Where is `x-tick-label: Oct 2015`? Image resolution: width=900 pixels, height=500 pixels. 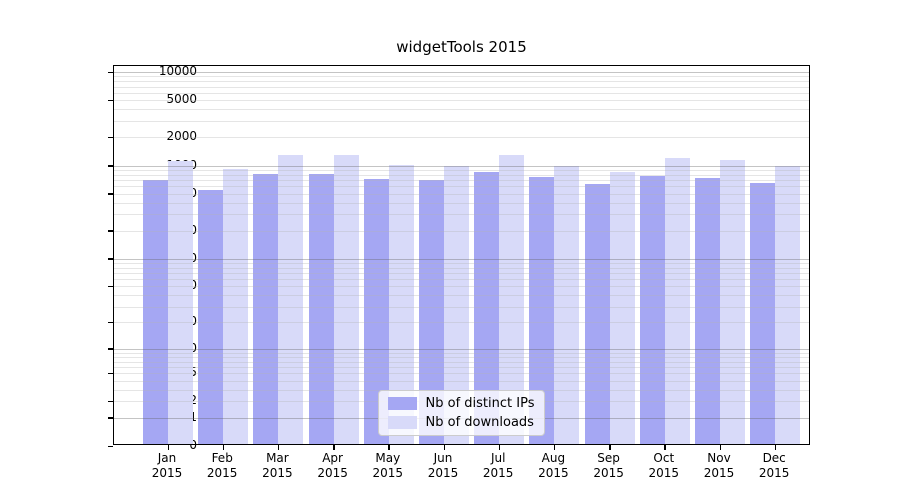 x-tick-label: Oct 2015 is located at coordinates (664, 466).